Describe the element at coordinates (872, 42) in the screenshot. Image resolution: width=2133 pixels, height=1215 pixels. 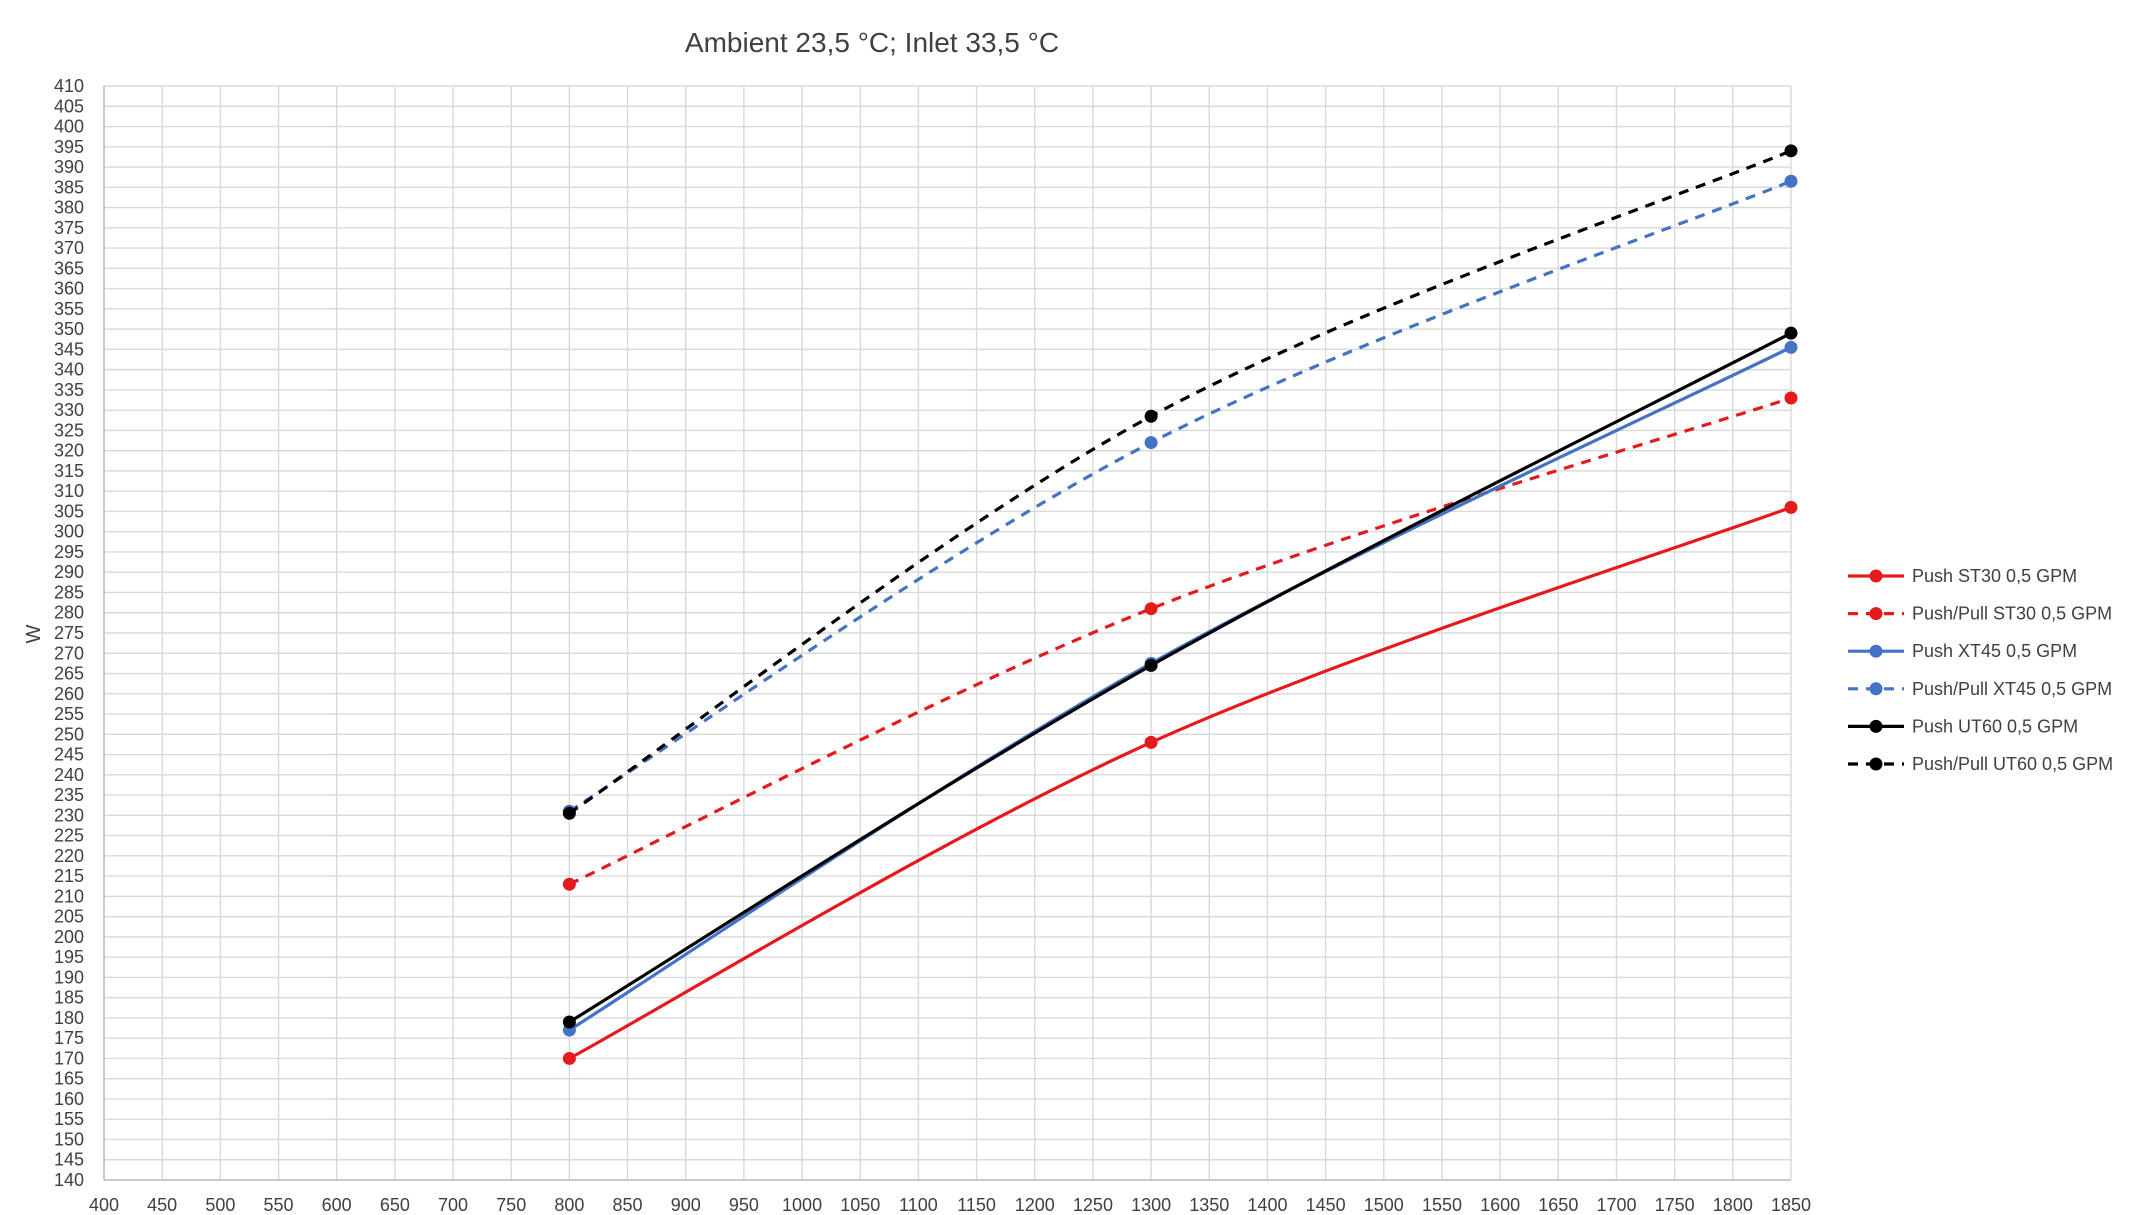
I see `chart-title: Ambient 23,5 °C; Inlet 33,5 °C` at that location.